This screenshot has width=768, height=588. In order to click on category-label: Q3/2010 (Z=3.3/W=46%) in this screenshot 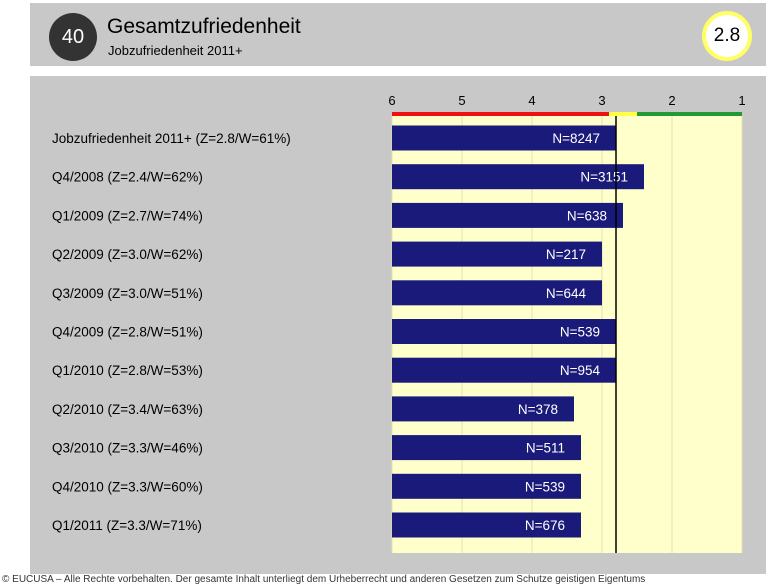, I will do `click(127, 448)`.